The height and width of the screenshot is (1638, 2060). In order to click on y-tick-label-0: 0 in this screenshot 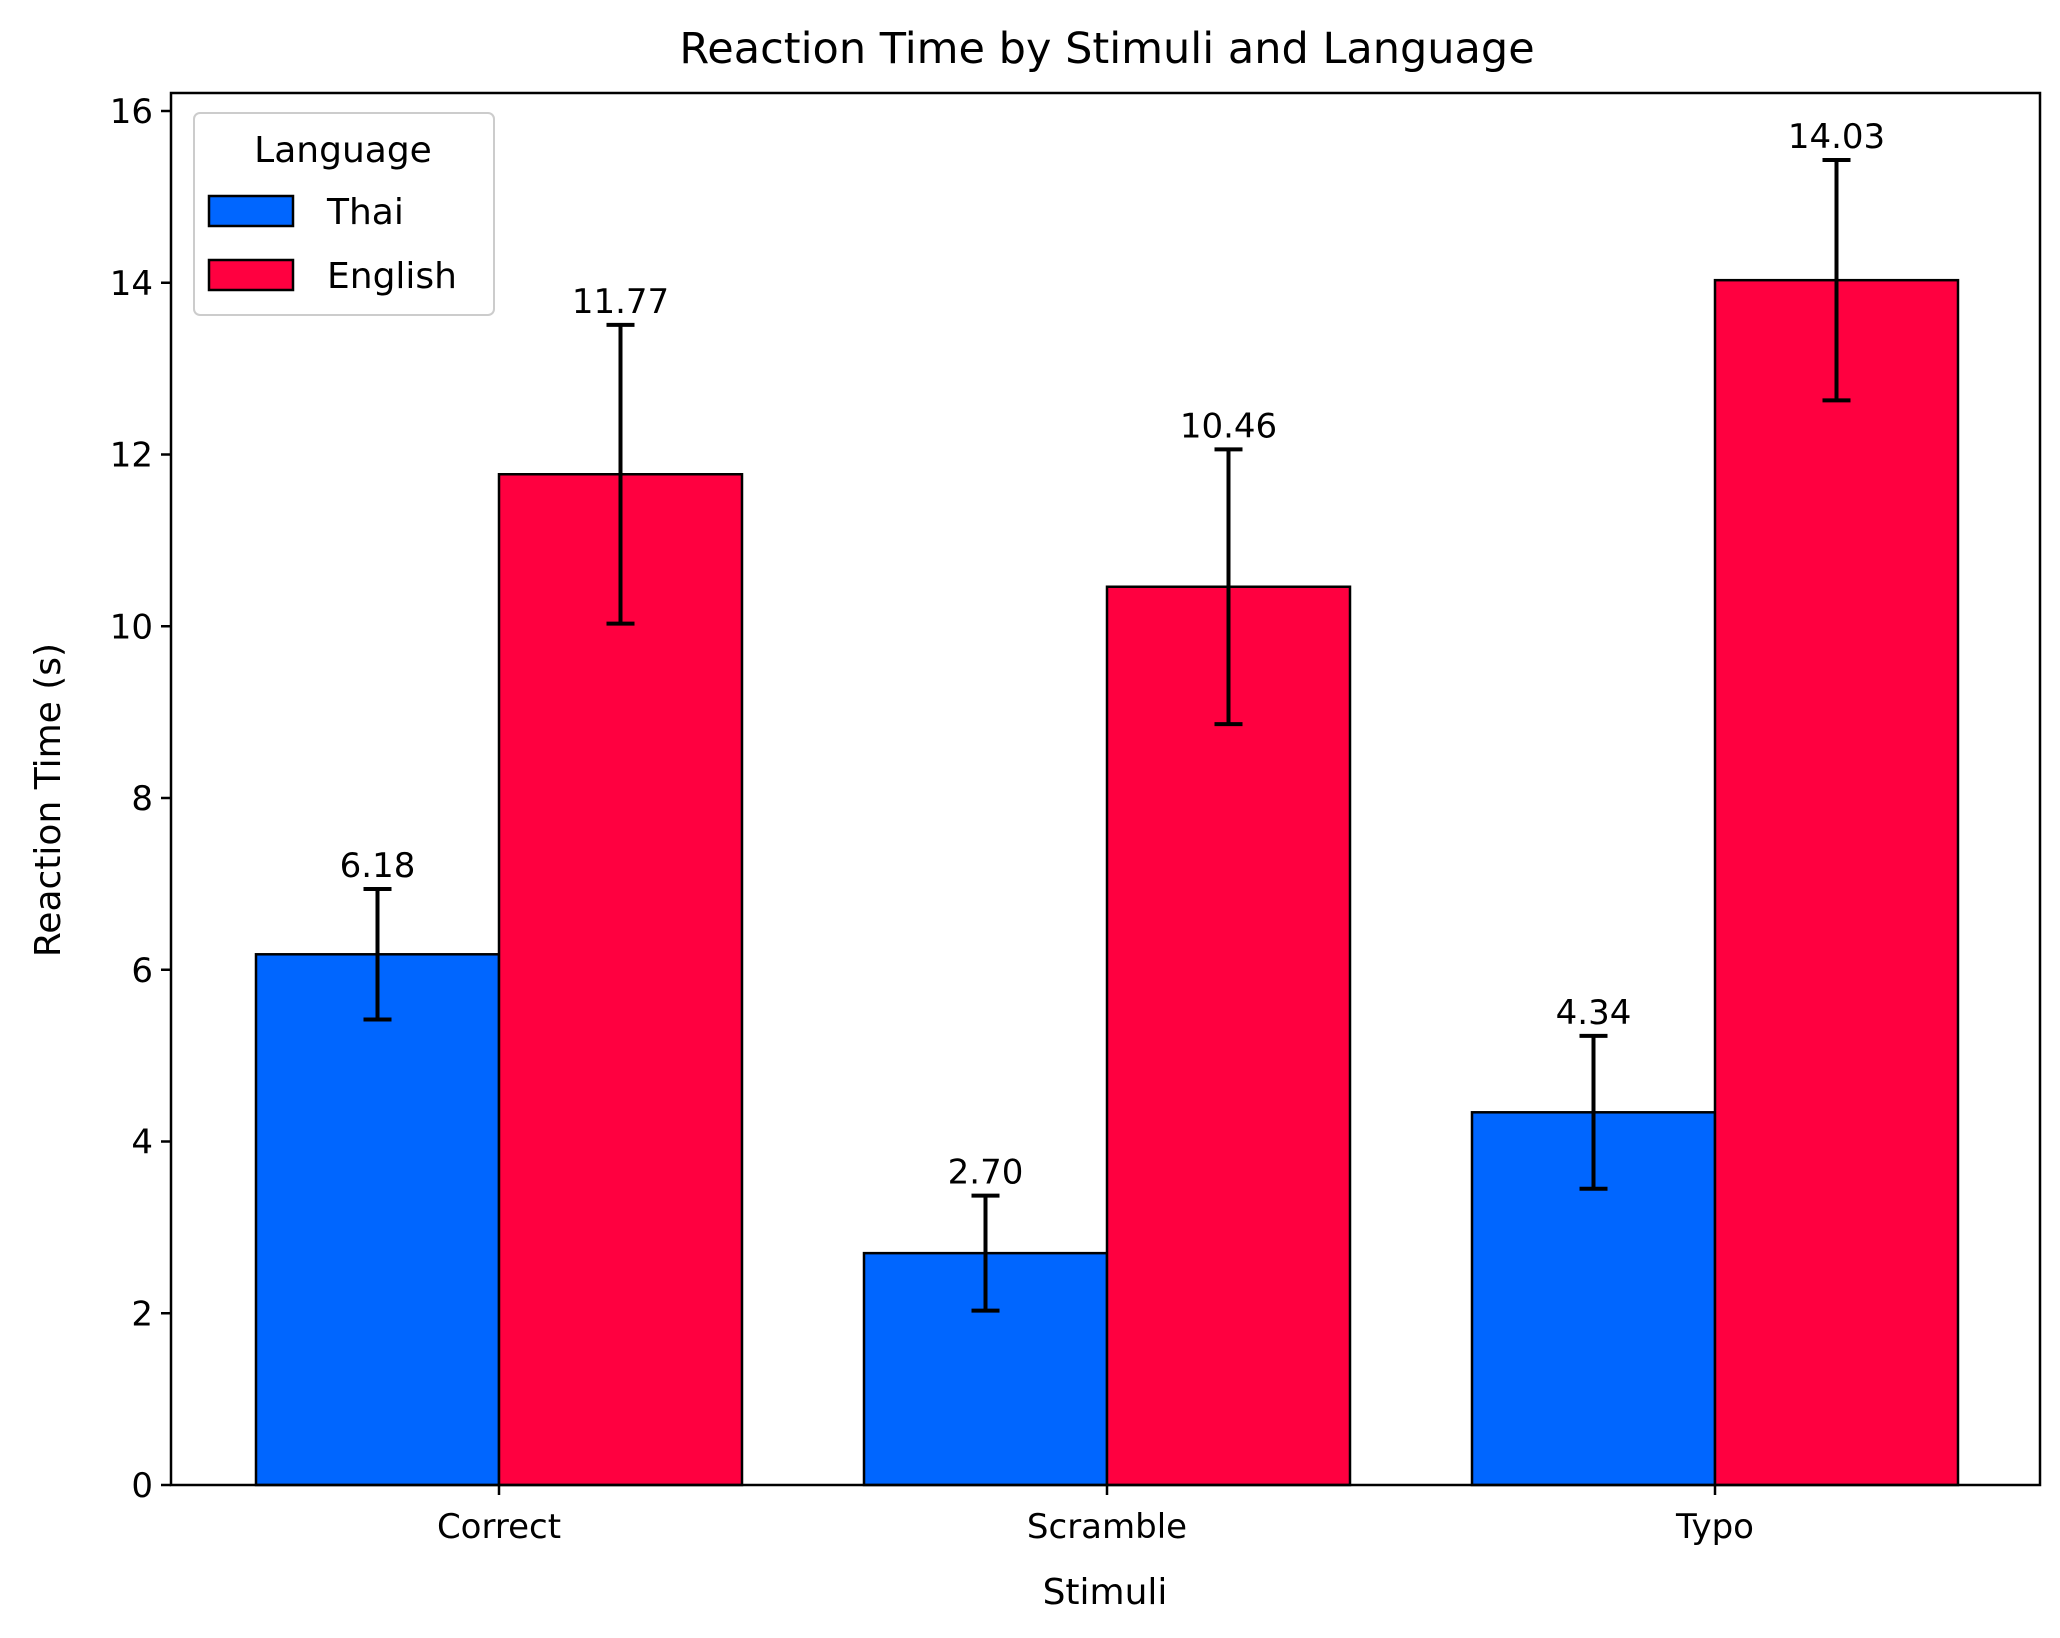, I will do `click(142, 1486)`.